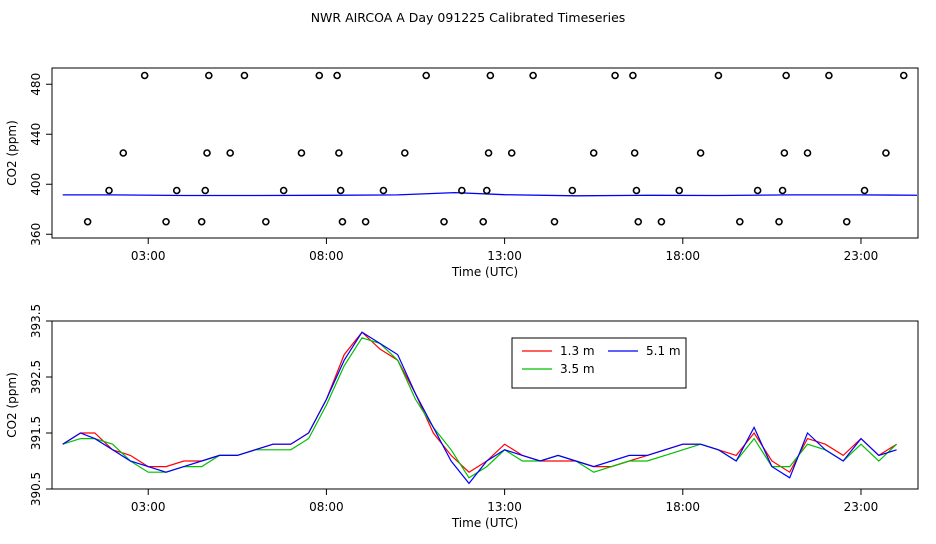 The width and height of the screenshot is (936, 544). I want to click on y-tick-label: 480, so click(36, 84).